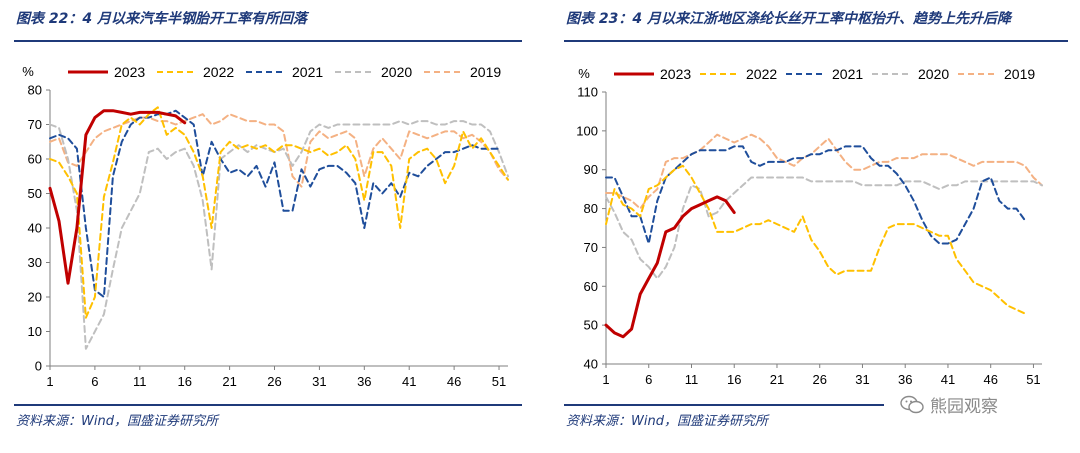 The width and height of the screenshot is (1080, 453). Describe the element at coordinates (35, 297) in the screenshot. I see `c0-y-tick-label: 20` at that location.